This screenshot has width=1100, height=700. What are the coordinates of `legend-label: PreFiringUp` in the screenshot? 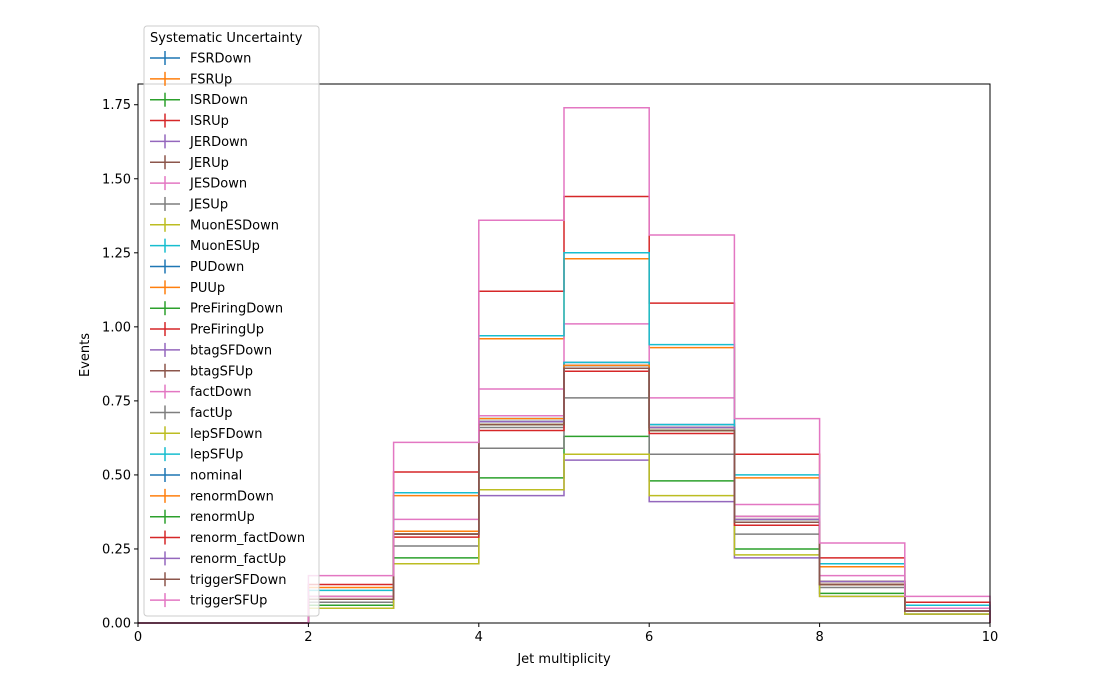 It's located at (227, 330).